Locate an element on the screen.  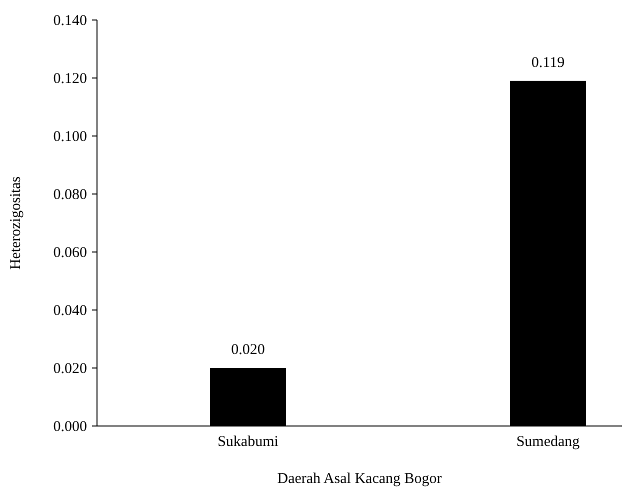
y-axis-title: Heterozigositas is located at coordinates (16, 223).